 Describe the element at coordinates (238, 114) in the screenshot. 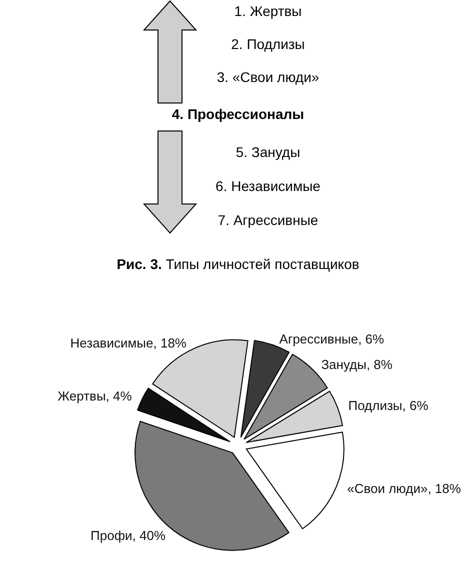

I see `text: 4. Профессионалы` at that location.